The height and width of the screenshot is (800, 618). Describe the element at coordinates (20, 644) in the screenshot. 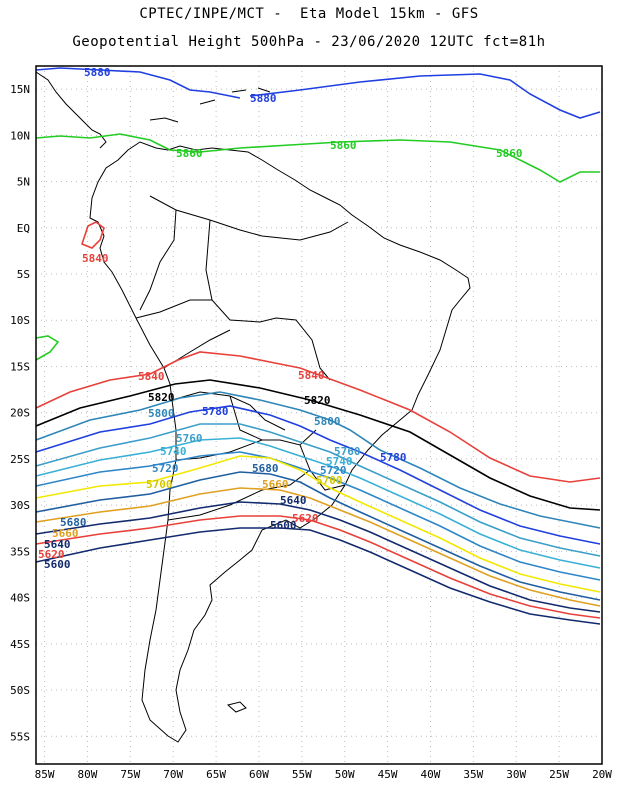

I see `lat-tick-label: 45S` at that location.